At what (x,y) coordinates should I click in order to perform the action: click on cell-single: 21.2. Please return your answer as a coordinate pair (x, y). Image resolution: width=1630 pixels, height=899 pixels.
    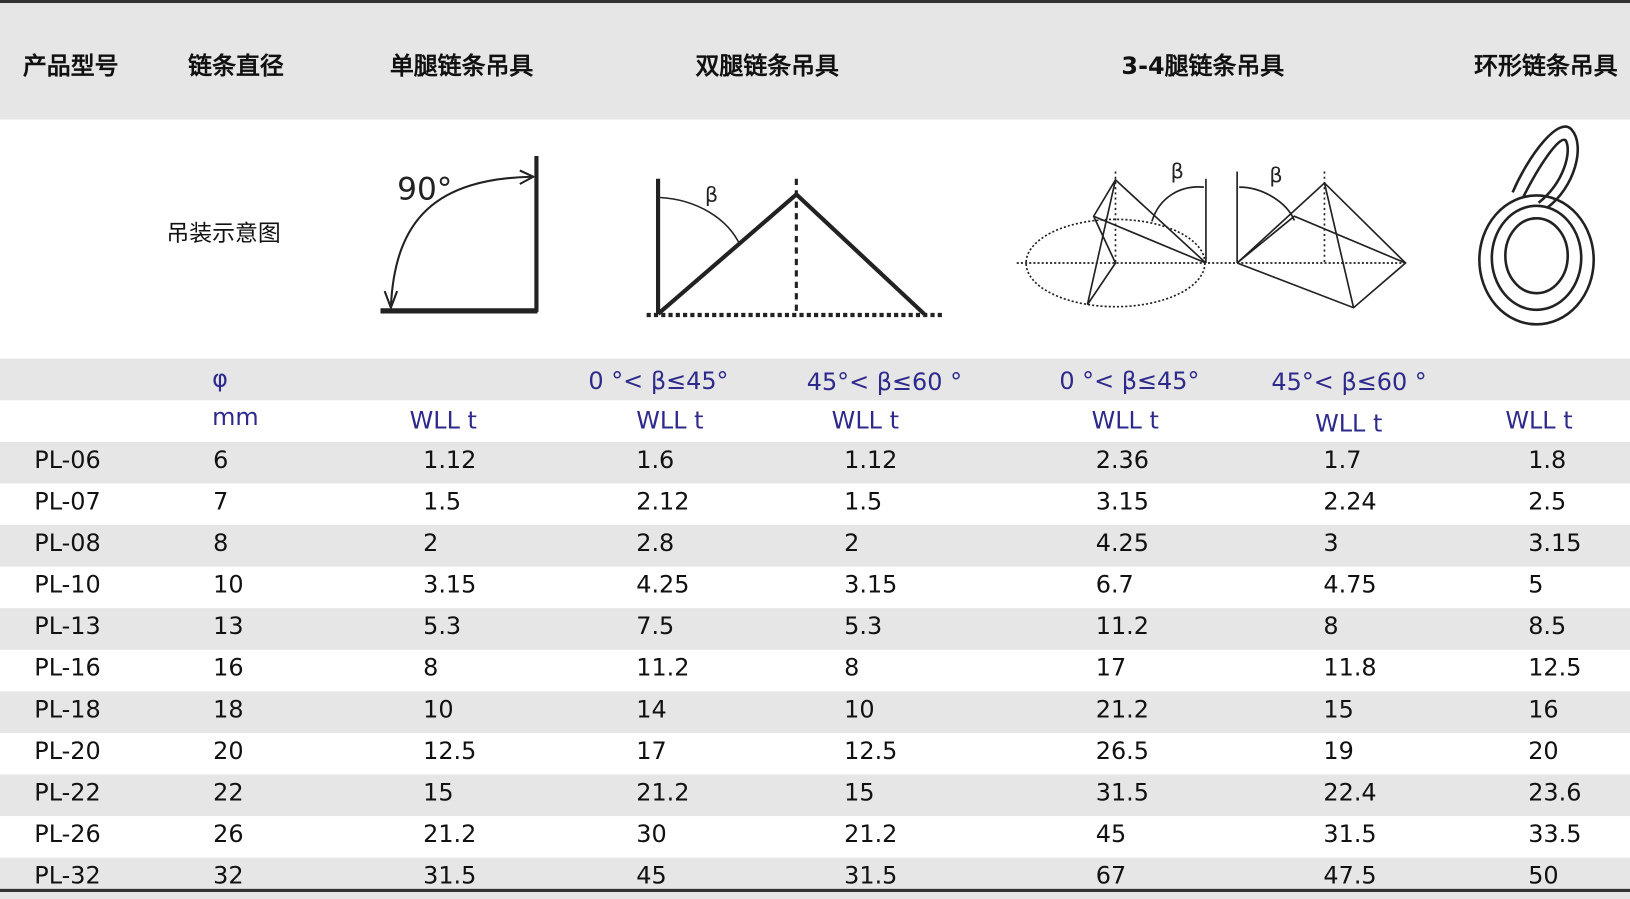
    Looking at the image, I should click on (450, 835).